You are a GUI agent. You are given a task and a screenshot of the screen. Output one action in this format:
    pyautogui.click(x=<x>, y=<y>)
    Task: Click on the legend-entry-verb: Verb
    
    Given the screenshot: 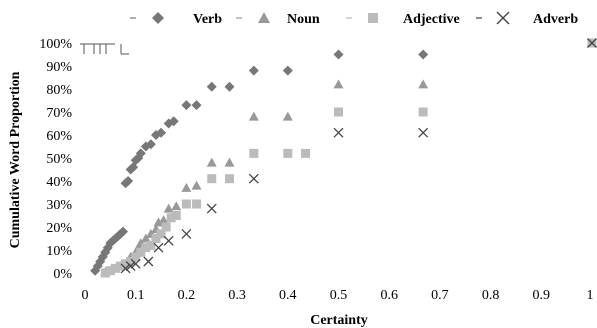 What is the action you would take?
    pyautogui.click(x=176, y=19)
    